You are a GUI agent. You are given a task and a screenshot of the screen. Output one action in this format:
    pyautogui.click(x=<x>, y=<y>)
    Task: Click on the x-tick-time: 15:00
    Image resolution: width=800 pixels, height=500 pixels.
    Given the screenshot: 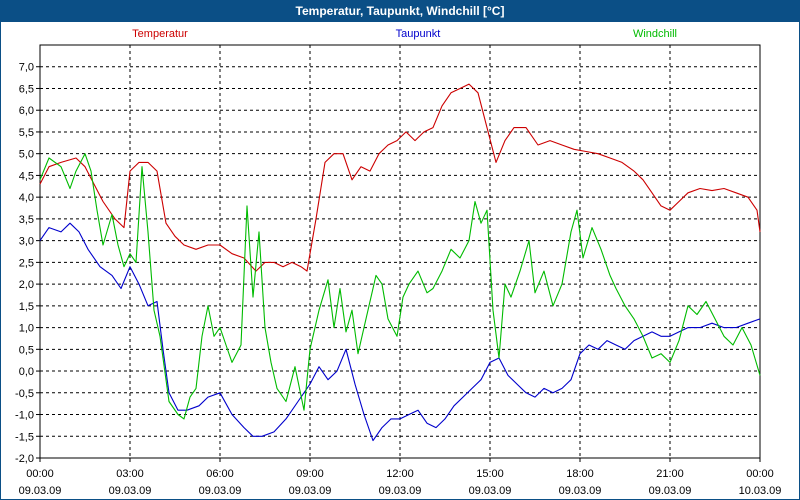 What is the action you would take?
    pyautogui.click(x=490, y=474)
    